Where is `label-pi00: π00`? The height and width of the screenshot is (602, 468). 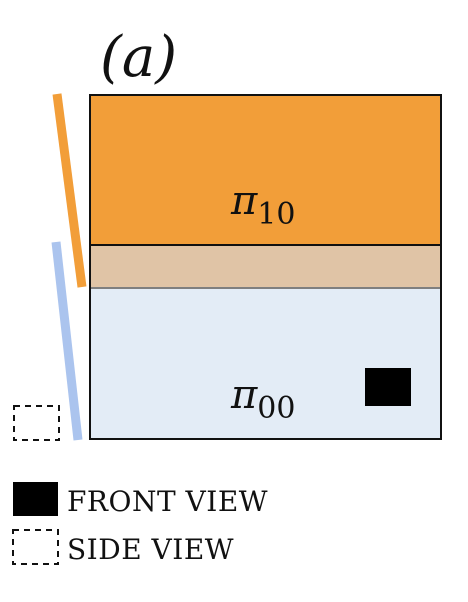 label-pi00: π00 is located at coordinates (262, 399).